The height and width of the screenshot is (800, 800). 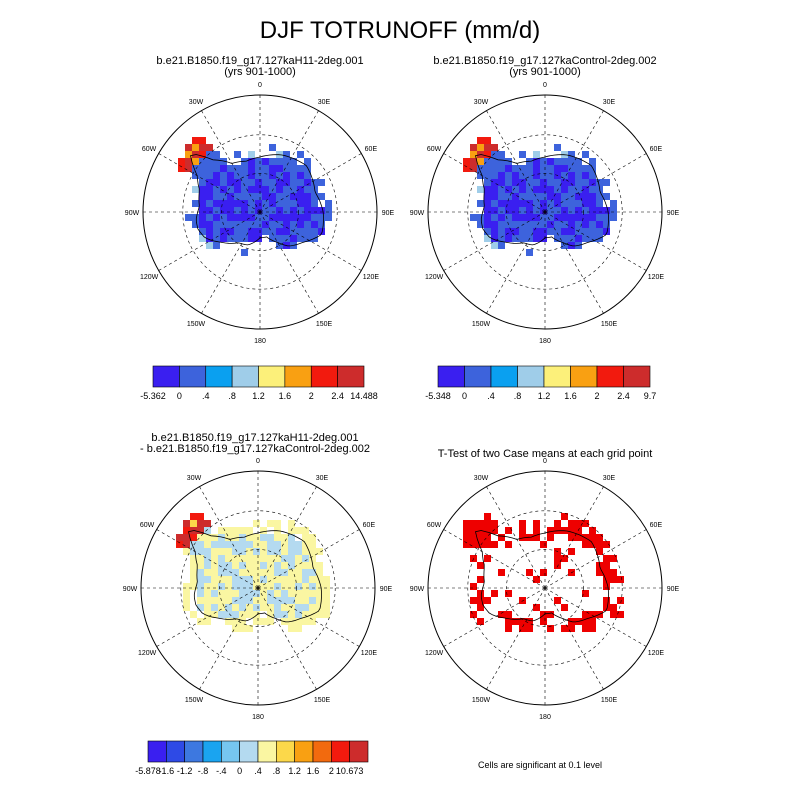 I want to click on colorbar-3-label: .4, so click(x=258, y=771).